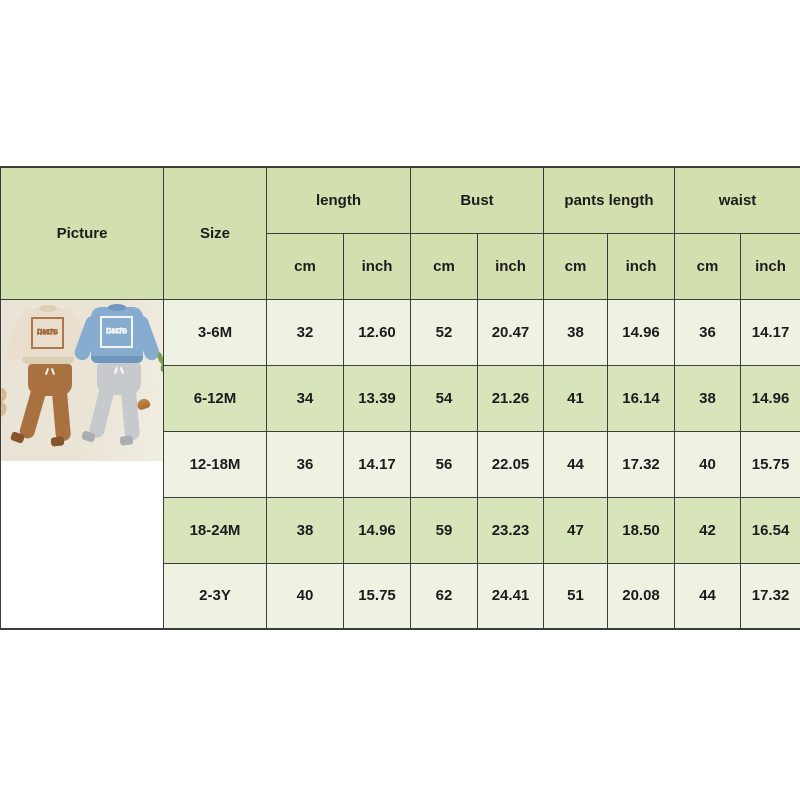 This screenshot has height=800, width=800. I want to click on length-cm-cell: 36, so click(305, 464).